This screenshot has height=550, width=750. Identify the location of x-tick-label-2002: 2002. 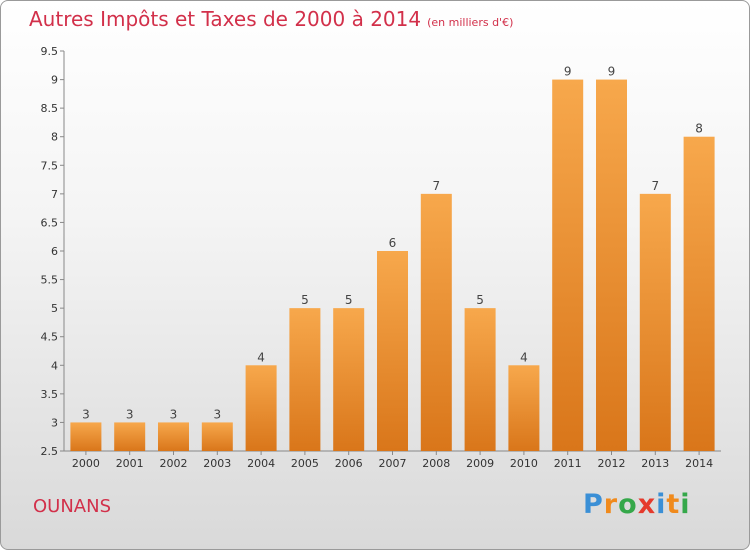
(174, 463).